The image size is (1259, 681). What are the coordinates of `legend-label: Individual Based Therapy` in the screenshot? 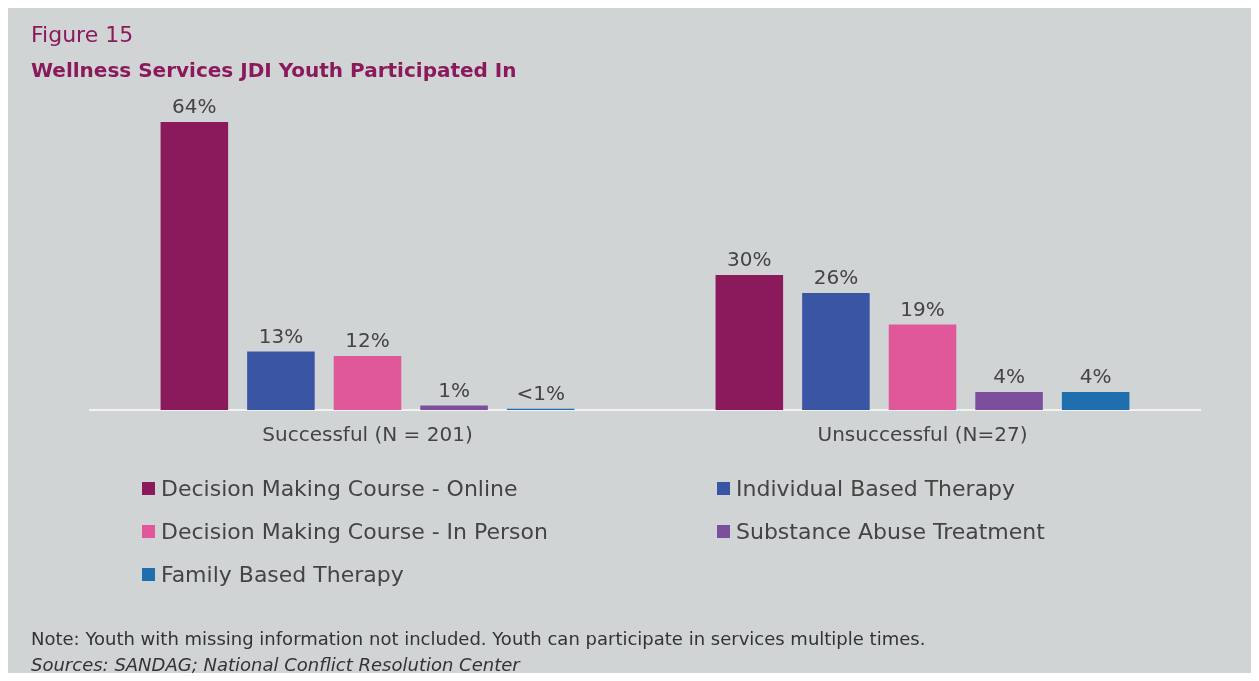 It's located at (876, 488).